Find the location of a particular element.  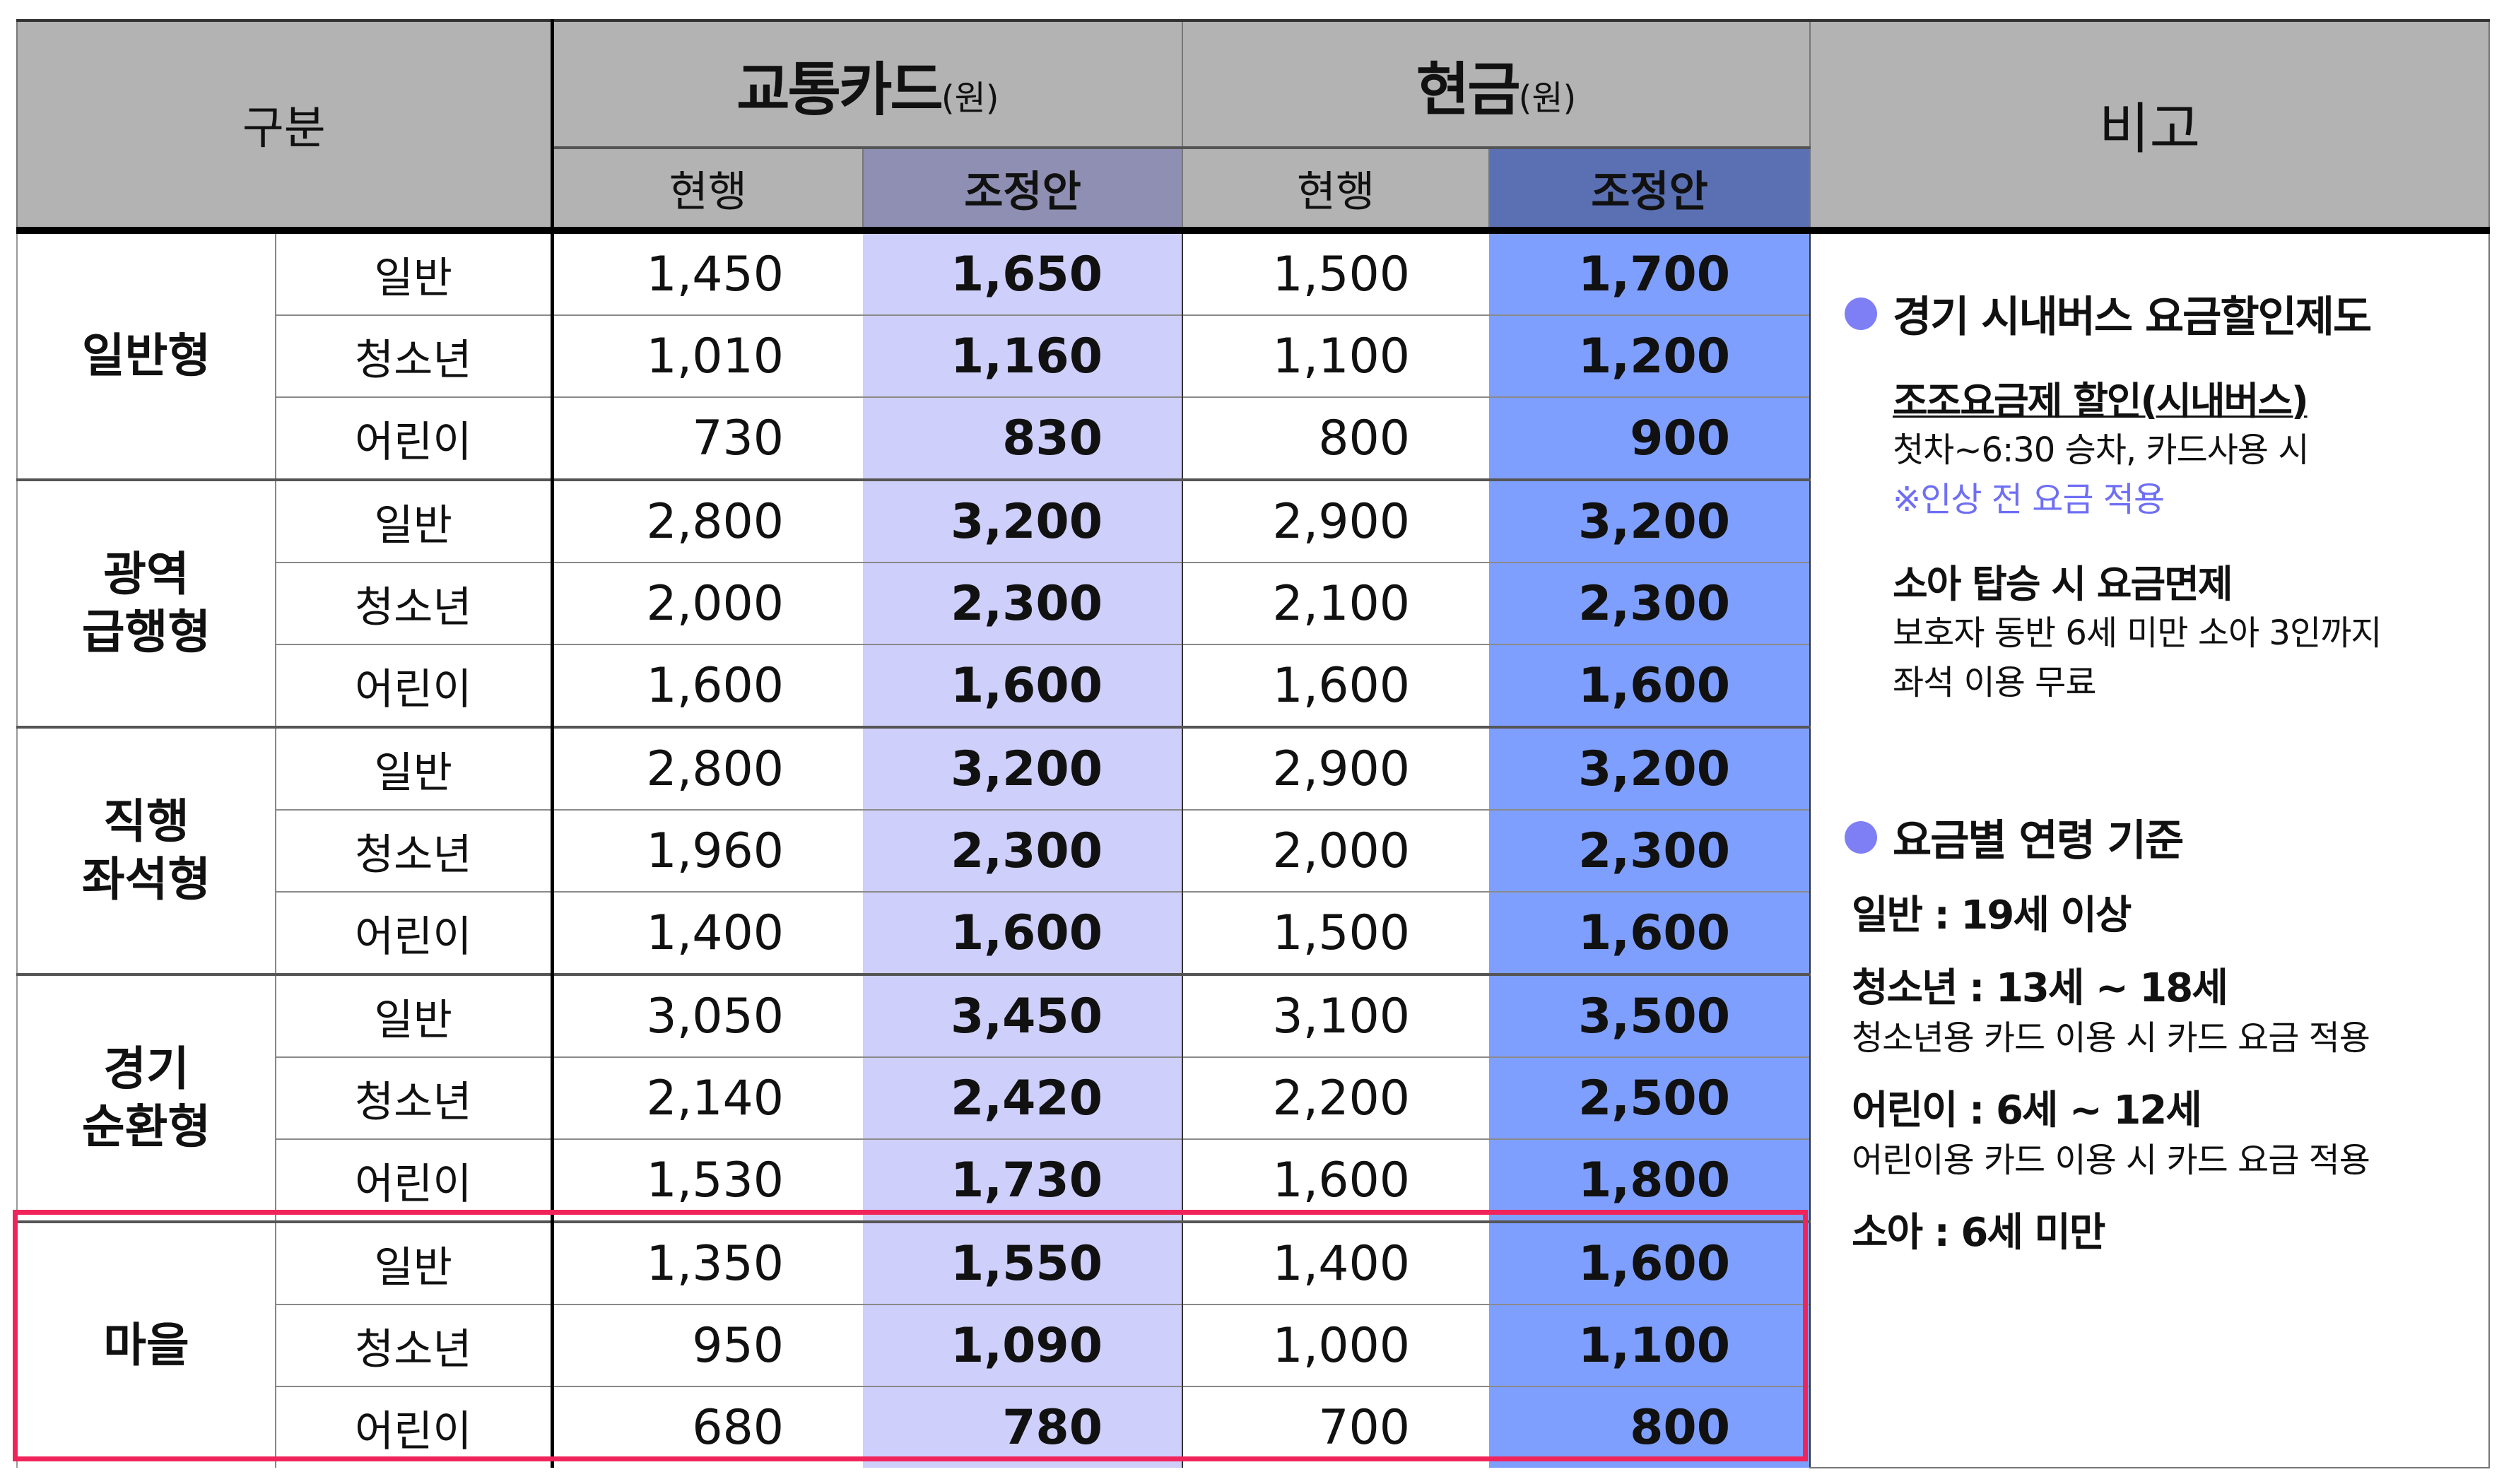

card-proposed-fare: 1,160 is located at coordinates (1023, 355).